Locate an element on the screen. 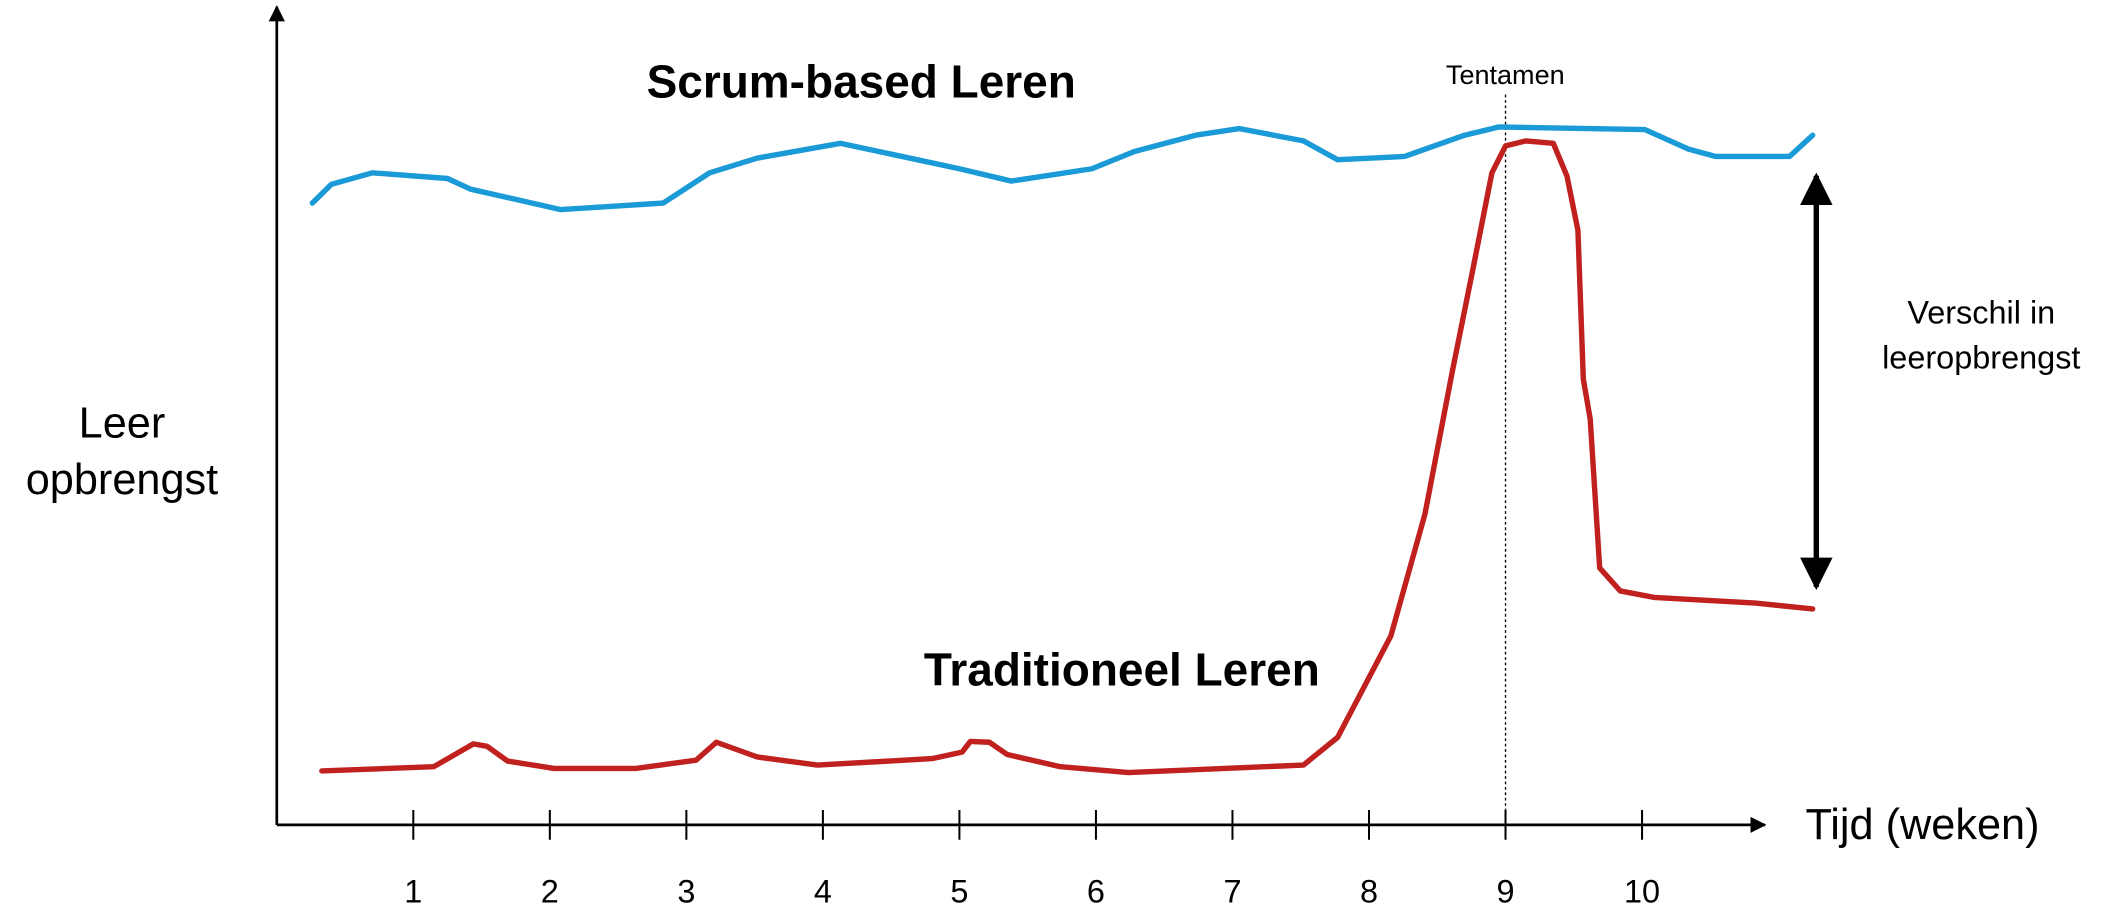 The height and width of the screenshot is (906, 2110). x-axis-label: Tijd (weken) is located at coordinates (1922, 825).